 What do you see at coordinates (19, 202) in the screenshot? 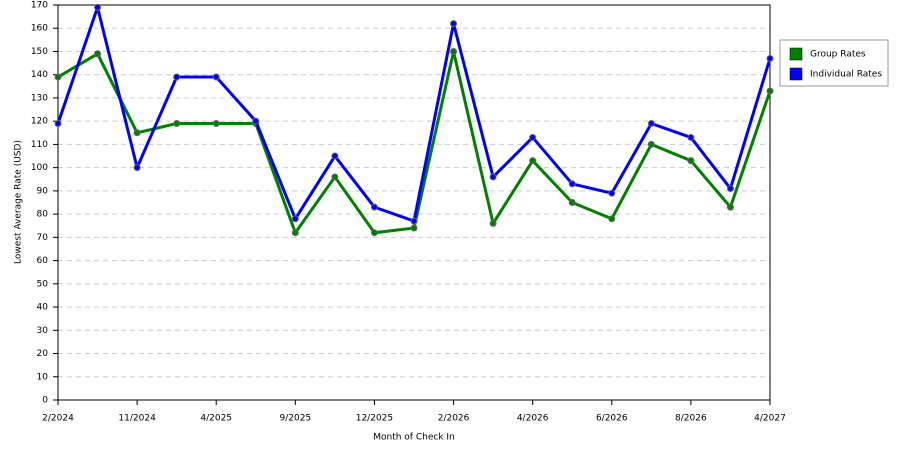
I see `y-axis-label: Lowest Average Rate (USD)` at bounding box center [19, 202].